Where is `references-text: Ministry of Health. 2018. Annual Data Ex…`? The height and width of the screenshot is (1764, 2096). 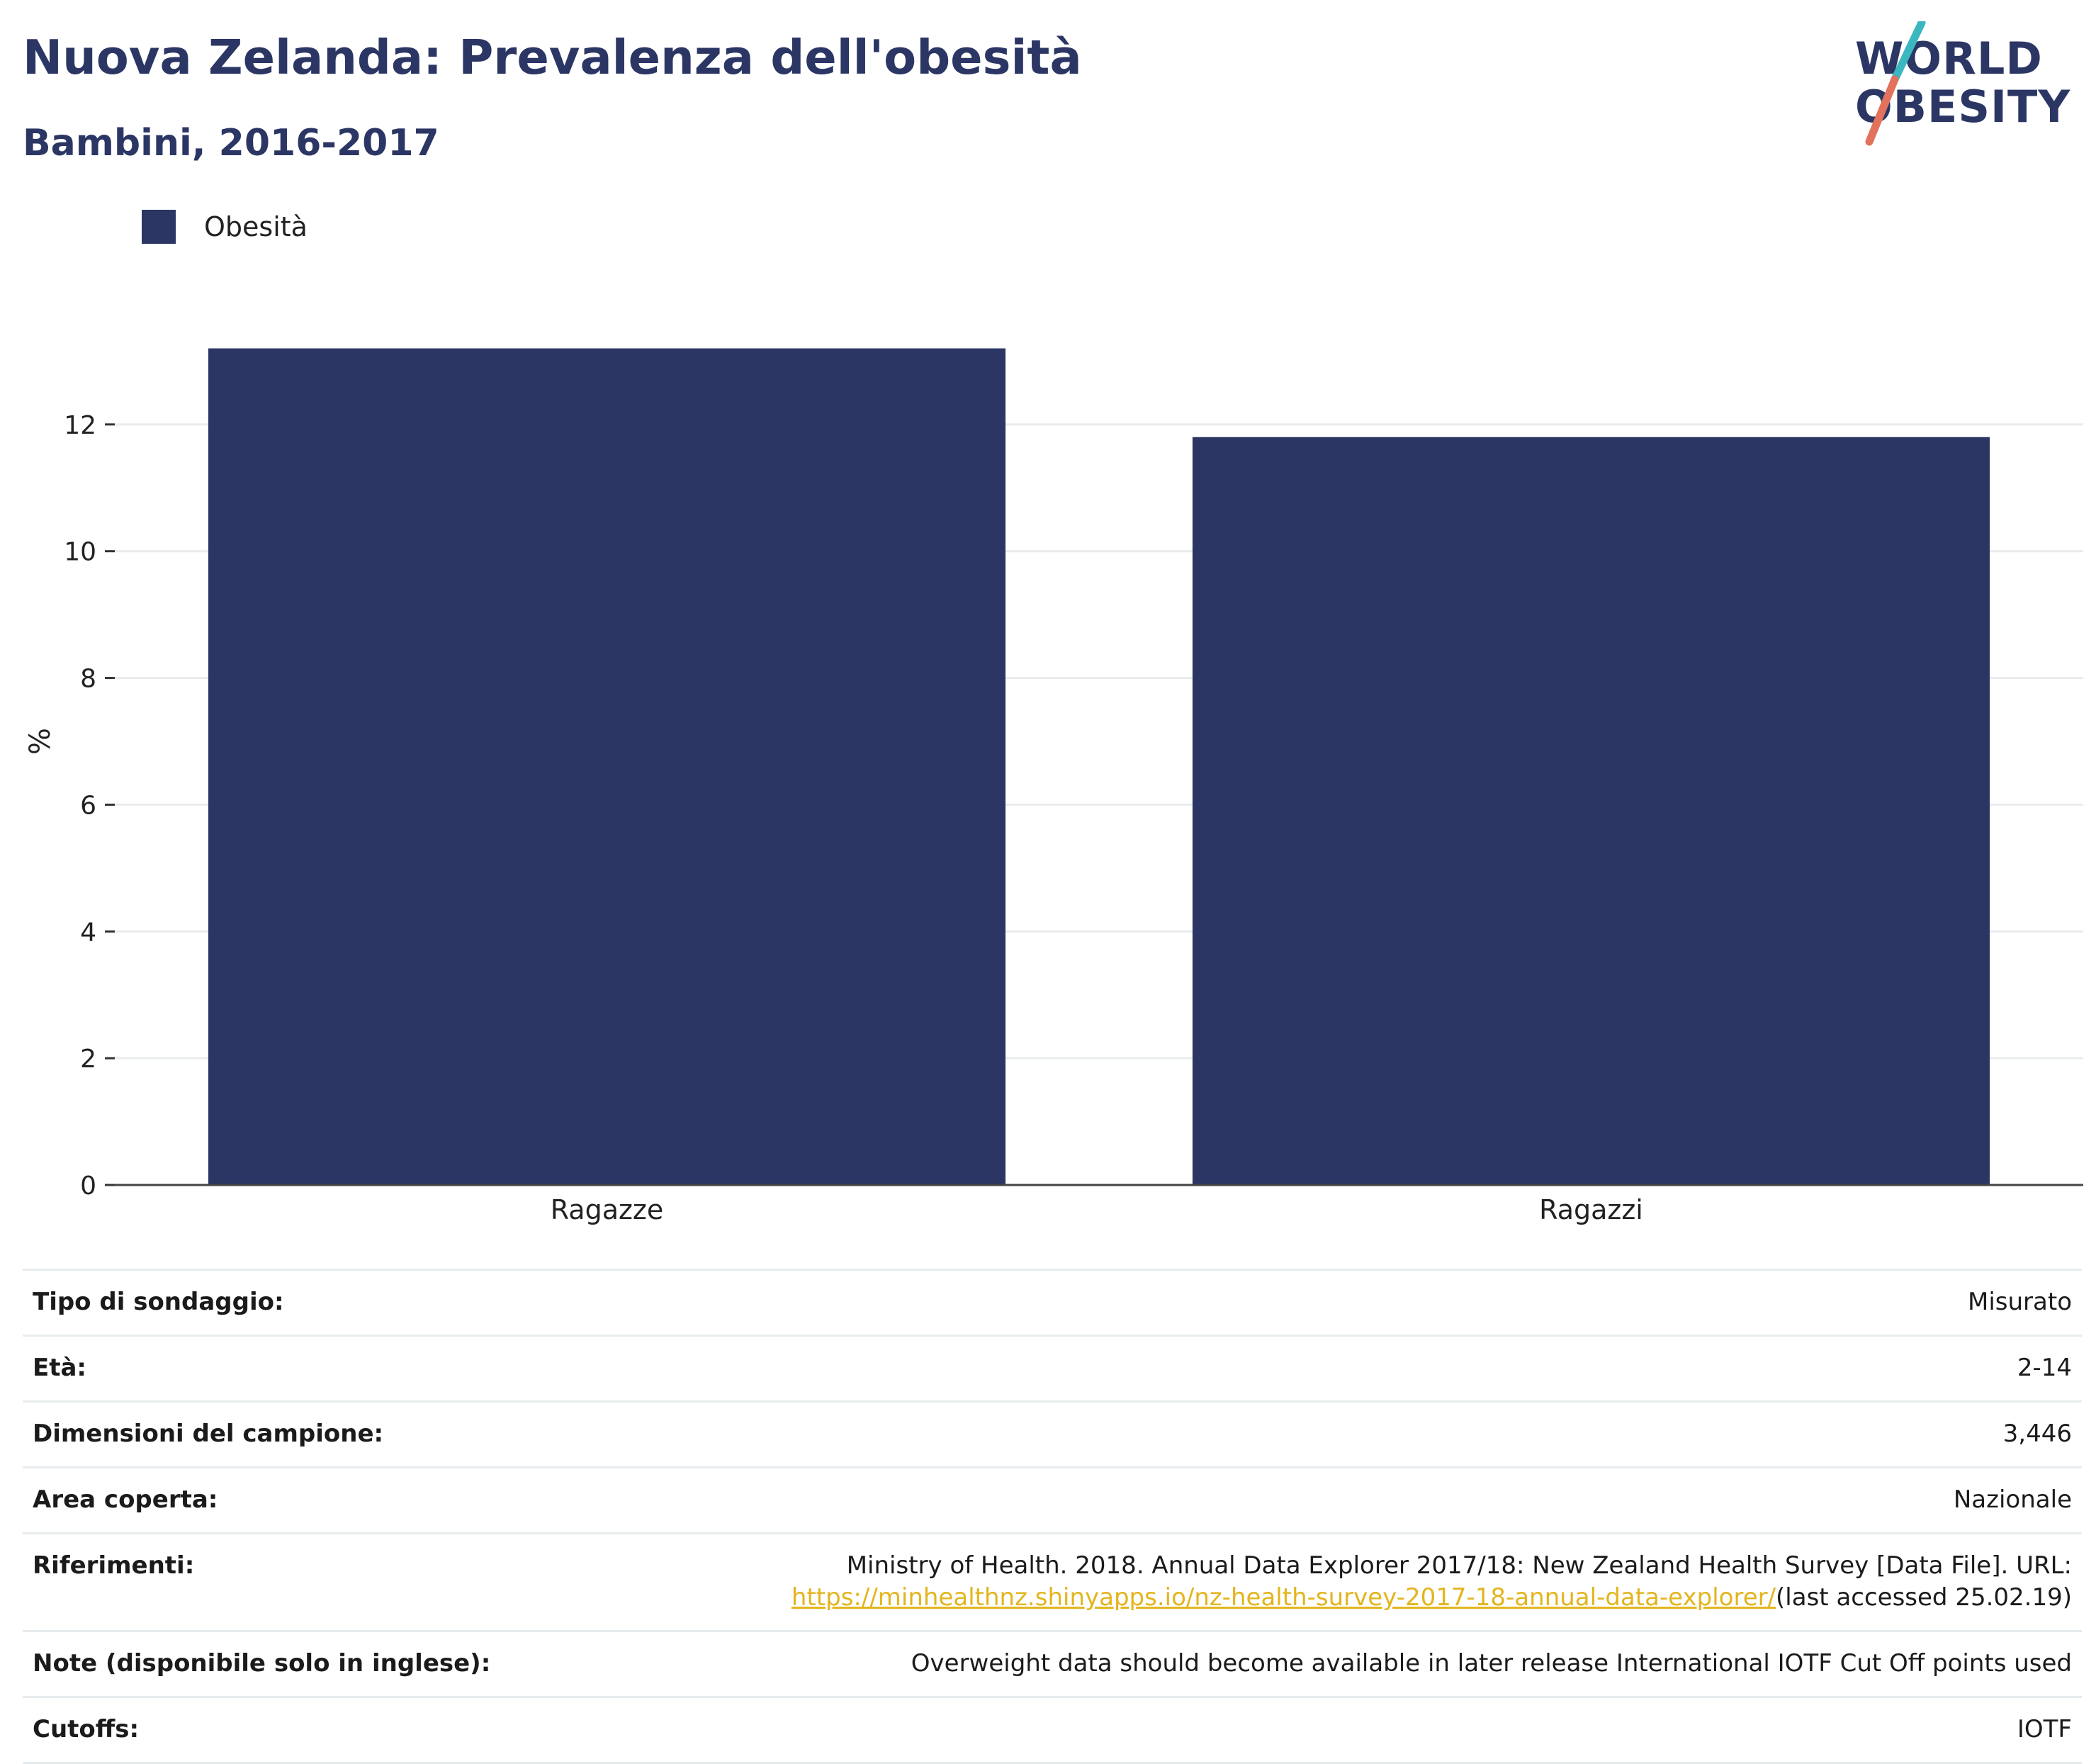
references-text: Ministry of Health. 2018. Annual Data Ex… is located at coordinates (1459, 1565).